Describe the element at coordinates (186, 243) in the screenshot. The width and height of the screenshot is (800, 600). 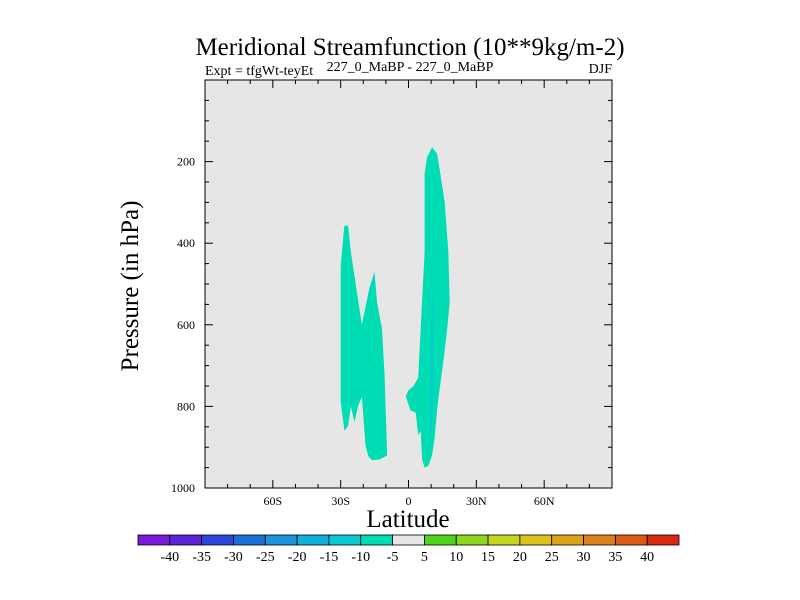
I see `y-tick-label: 400` at that location.